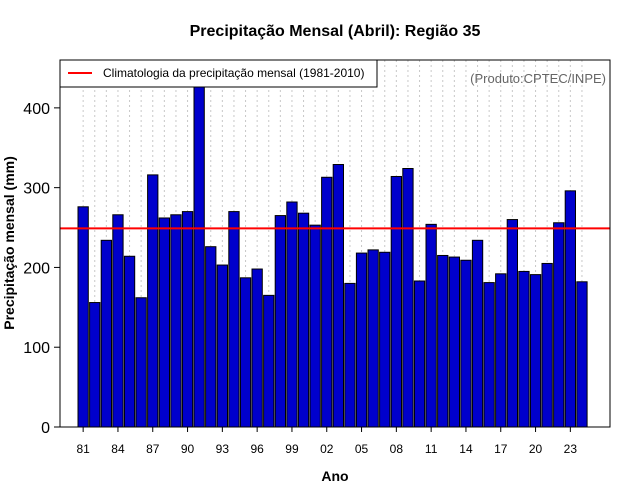 The height and width of the screenshot is (500, 640). I want to click on x-tick-label: 23, so click(571, 449).